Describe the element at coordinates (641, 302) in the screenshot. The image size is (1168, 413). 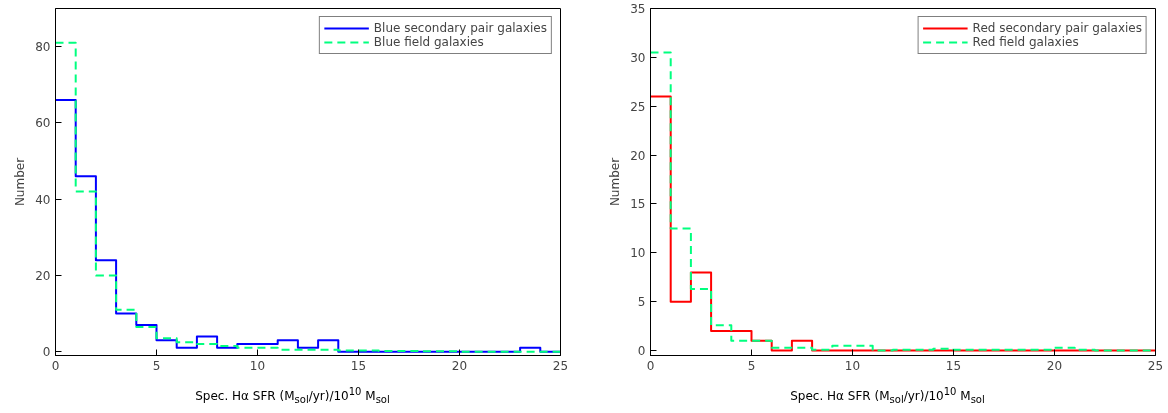
I see `y-tick-label: 5` at that location.